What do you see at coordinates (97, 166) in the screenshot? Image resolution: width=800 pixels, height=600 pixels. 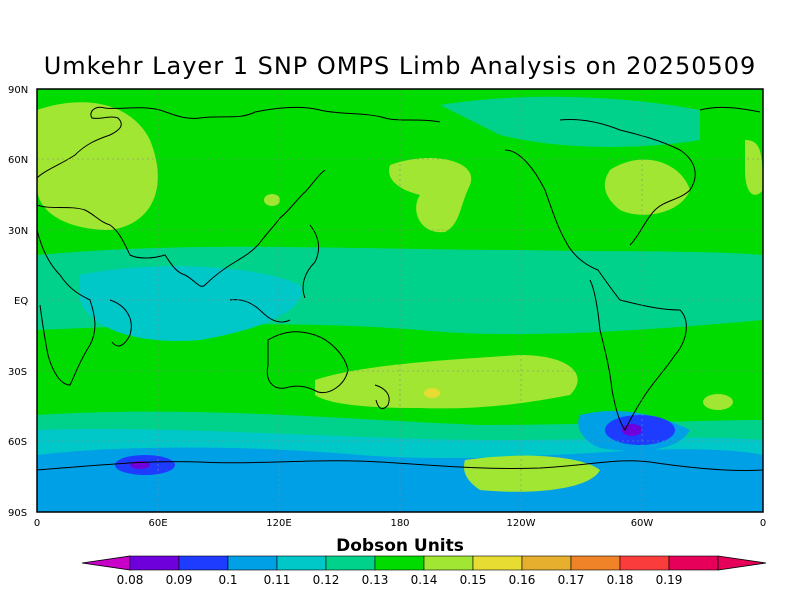 I see `field-blob-015-europe` at bounding box center [97, 166].